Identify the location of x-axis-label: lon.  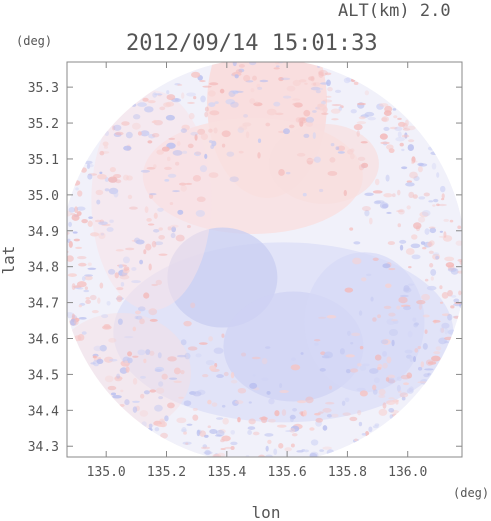
(266, 512).